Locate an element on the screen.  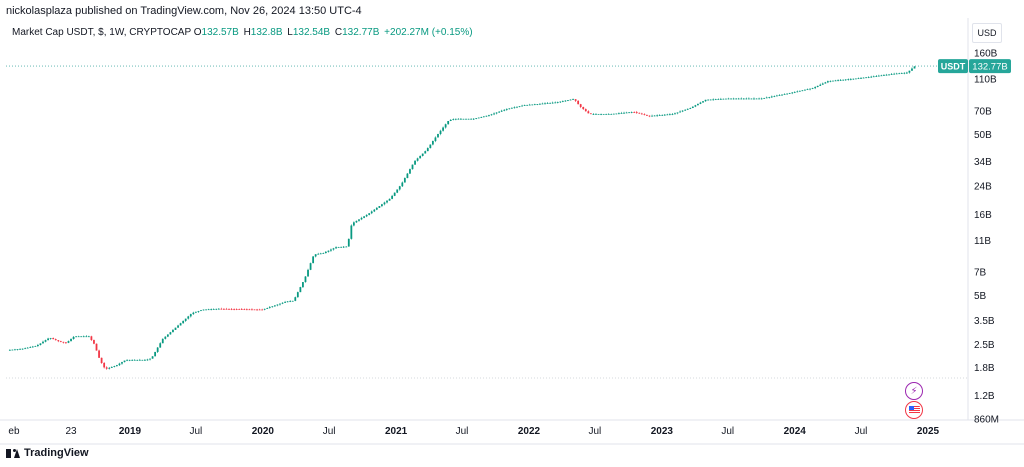
price-tick-label: 11B is located at coordinates (982, 241).